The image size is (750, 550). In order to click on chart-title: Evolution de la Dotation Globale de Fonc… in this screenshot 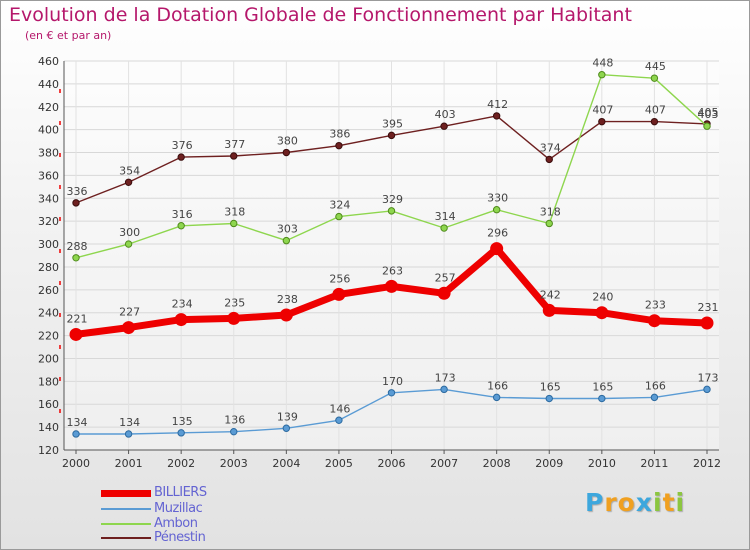, I will do `click(320, 15)`.